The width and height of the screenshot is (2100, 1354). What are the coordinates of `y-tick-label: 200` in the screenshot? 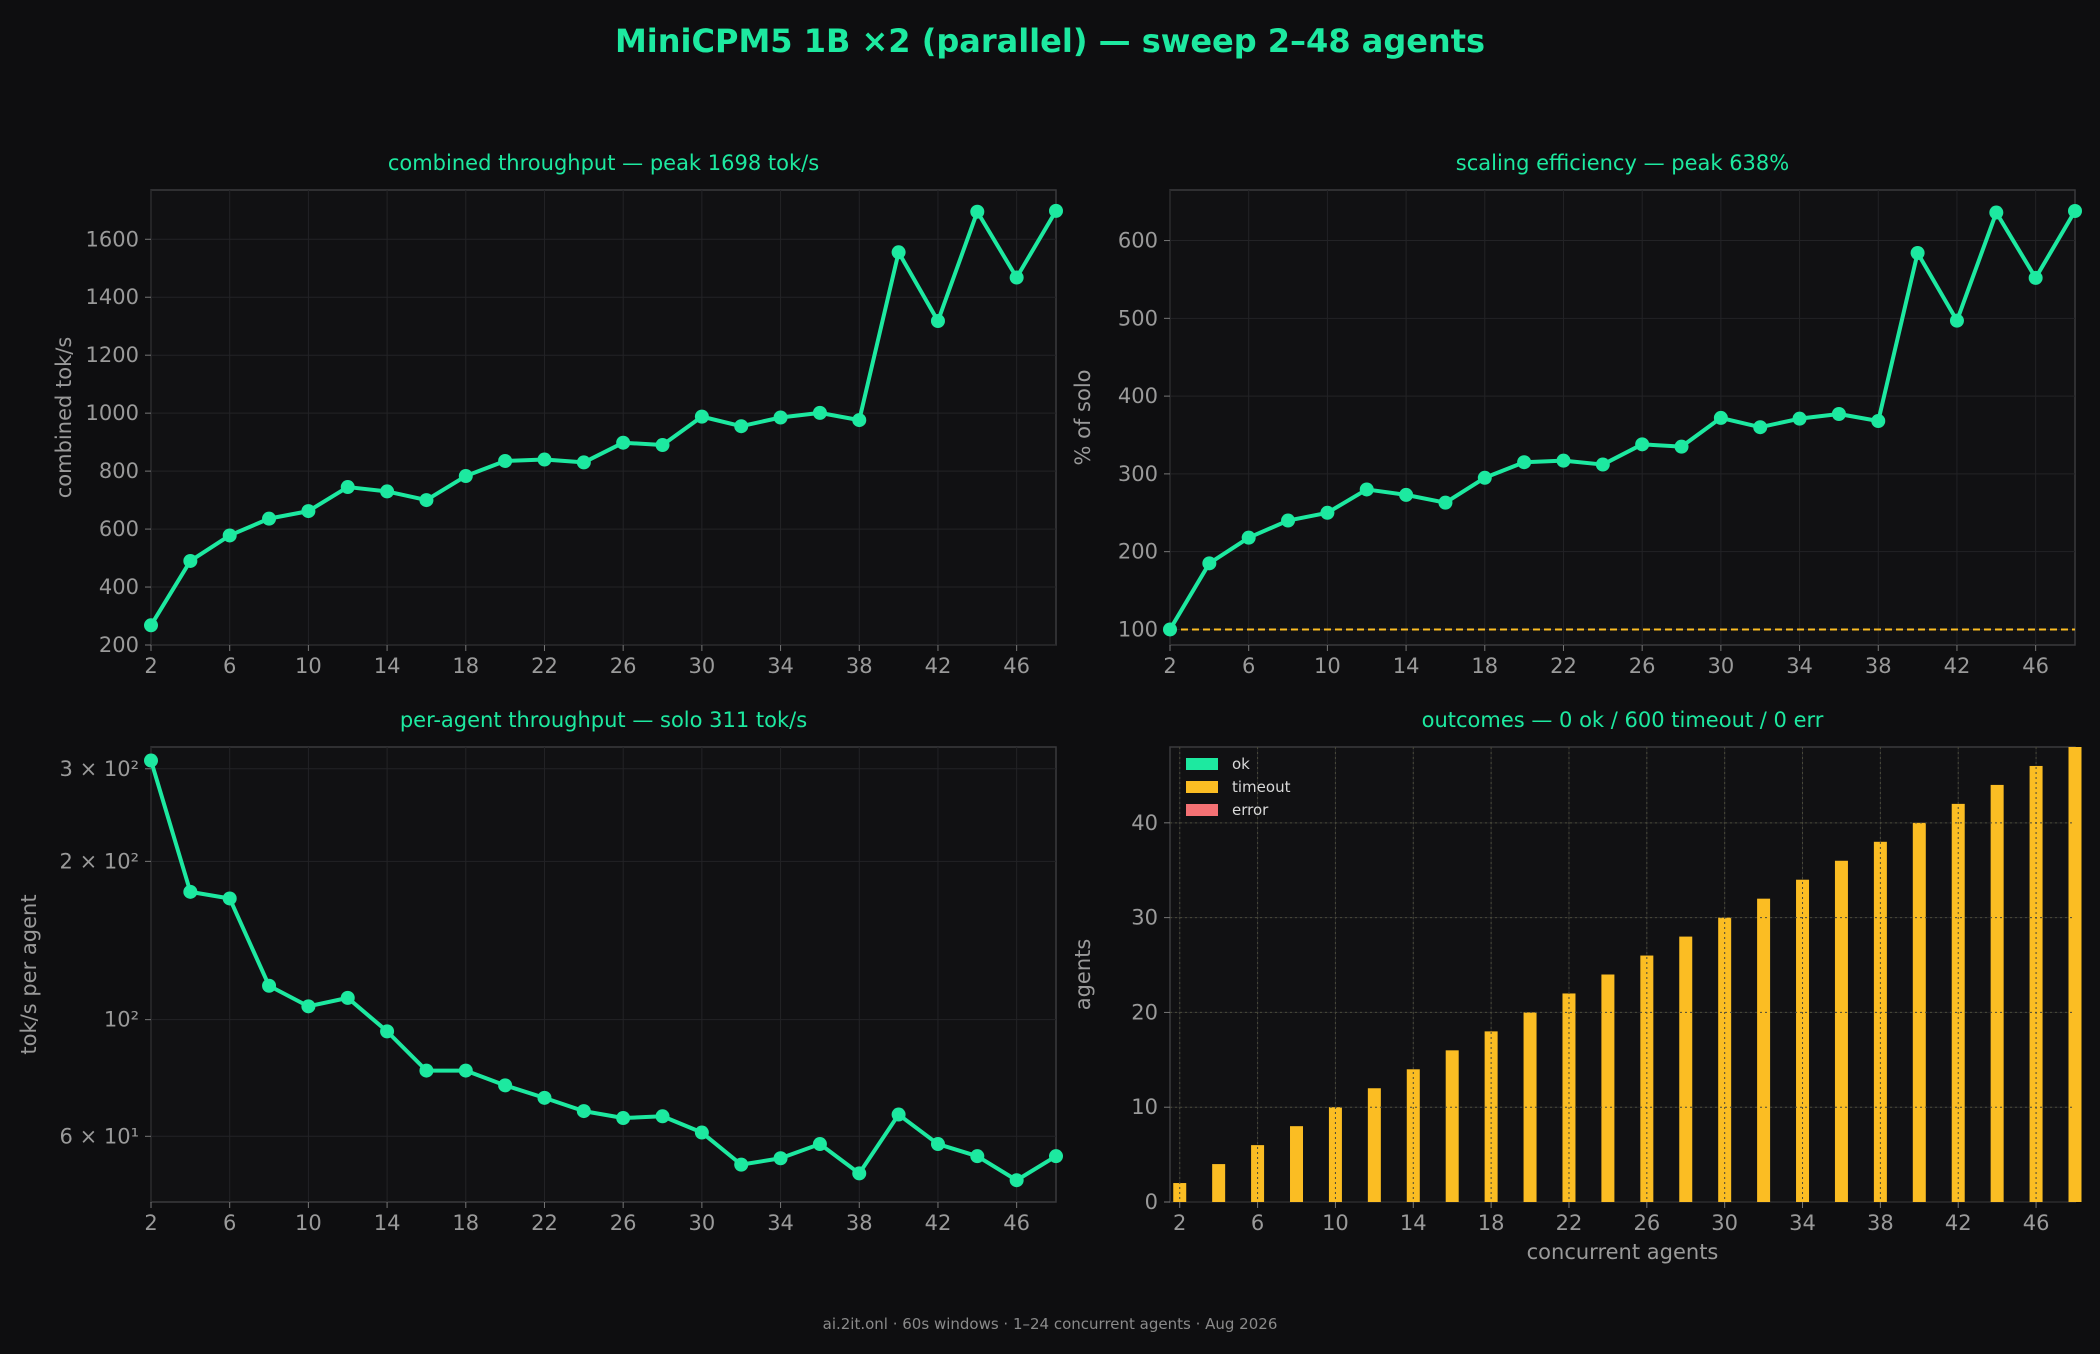 It's located at (119, 645).